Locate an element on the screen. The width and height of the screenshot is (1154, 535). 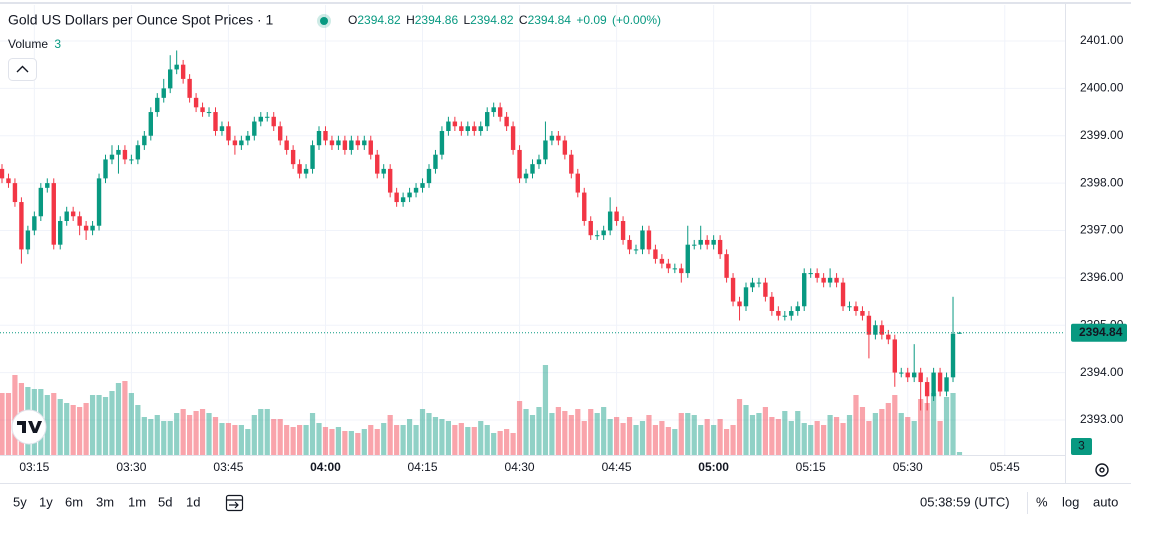
settings-icon is located at coordinates (1102, 470).